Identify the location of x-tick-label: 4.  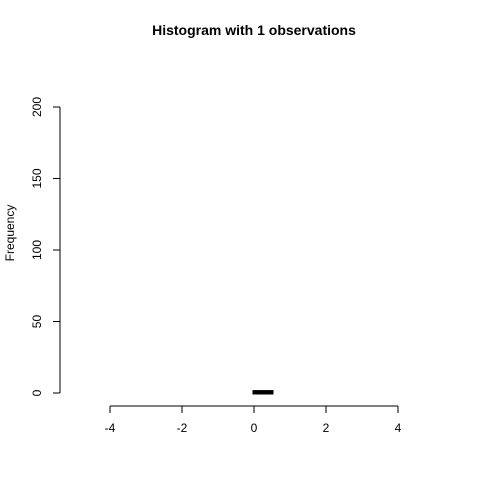
(398, 428).